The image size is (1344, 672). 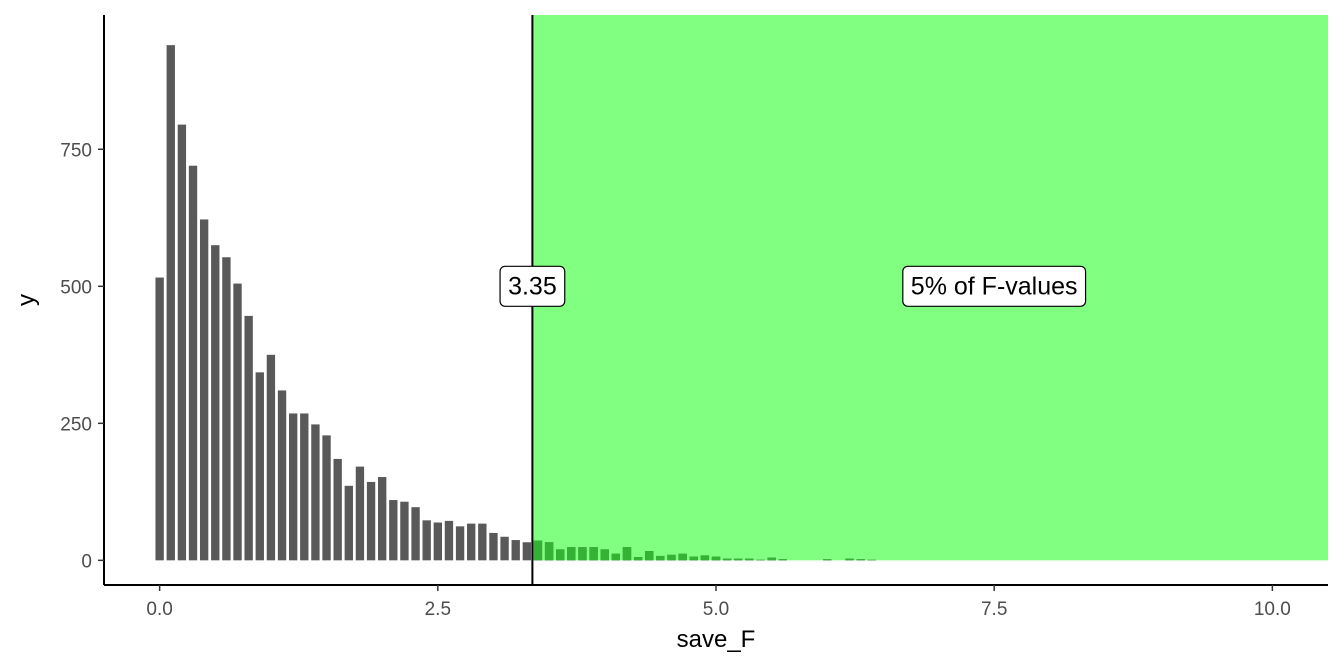 What do you see at coordinates (159, 609) in the screenshot?
I see `x-tick-label: 0.0` at bounding box center [159, 609].